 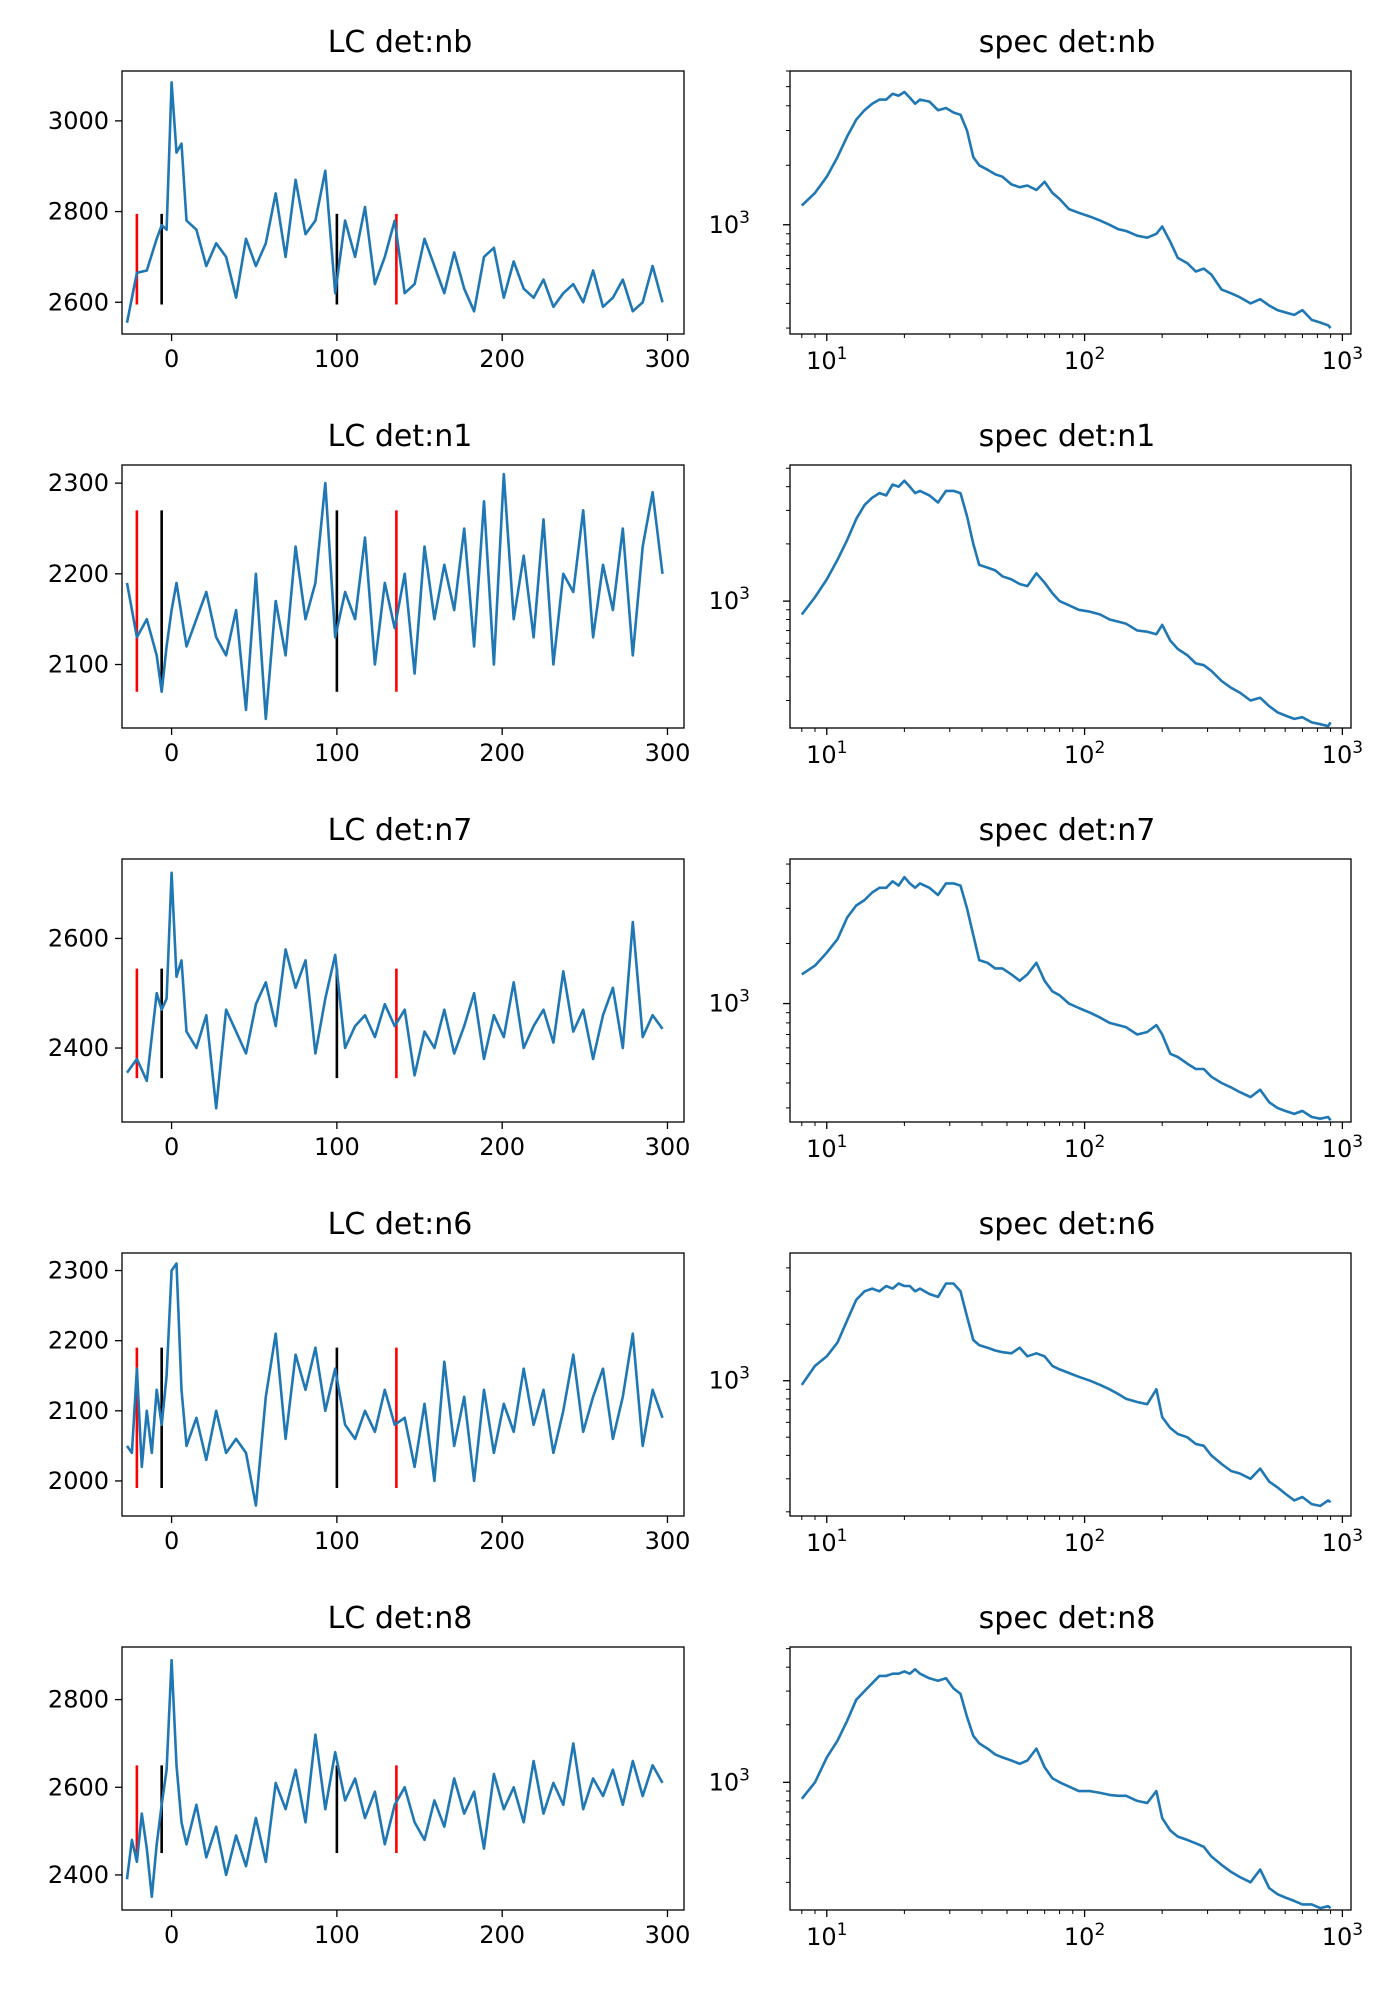 What do you see at coordinates (1067, 1618) in the screenshot?
I see `panel-title: spec det:n8` at bounding box center [1067, 1618].